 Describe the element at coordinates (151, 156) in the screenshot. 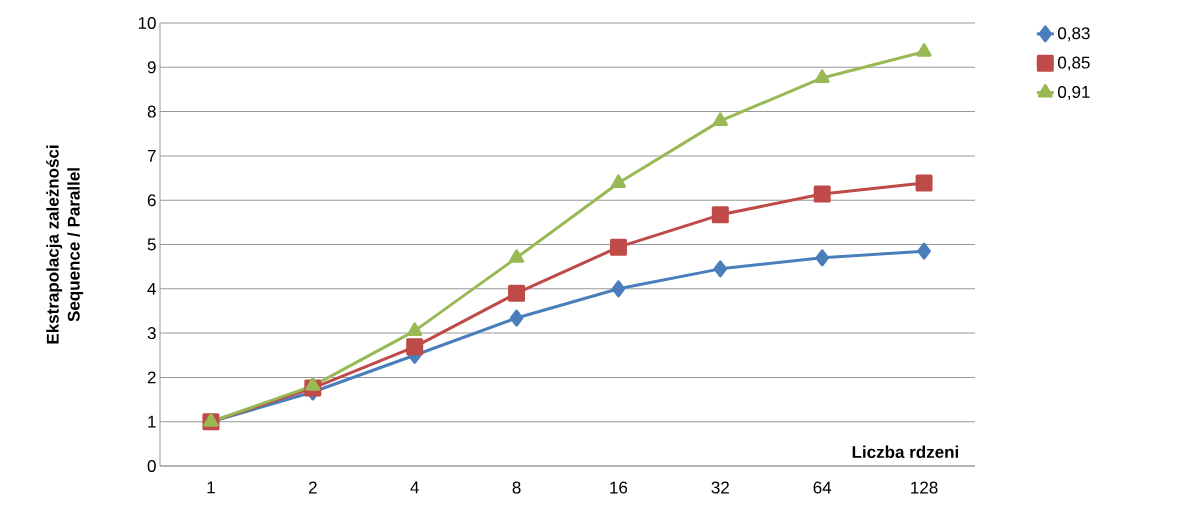

I see `y-tick-label: 7` at that location.